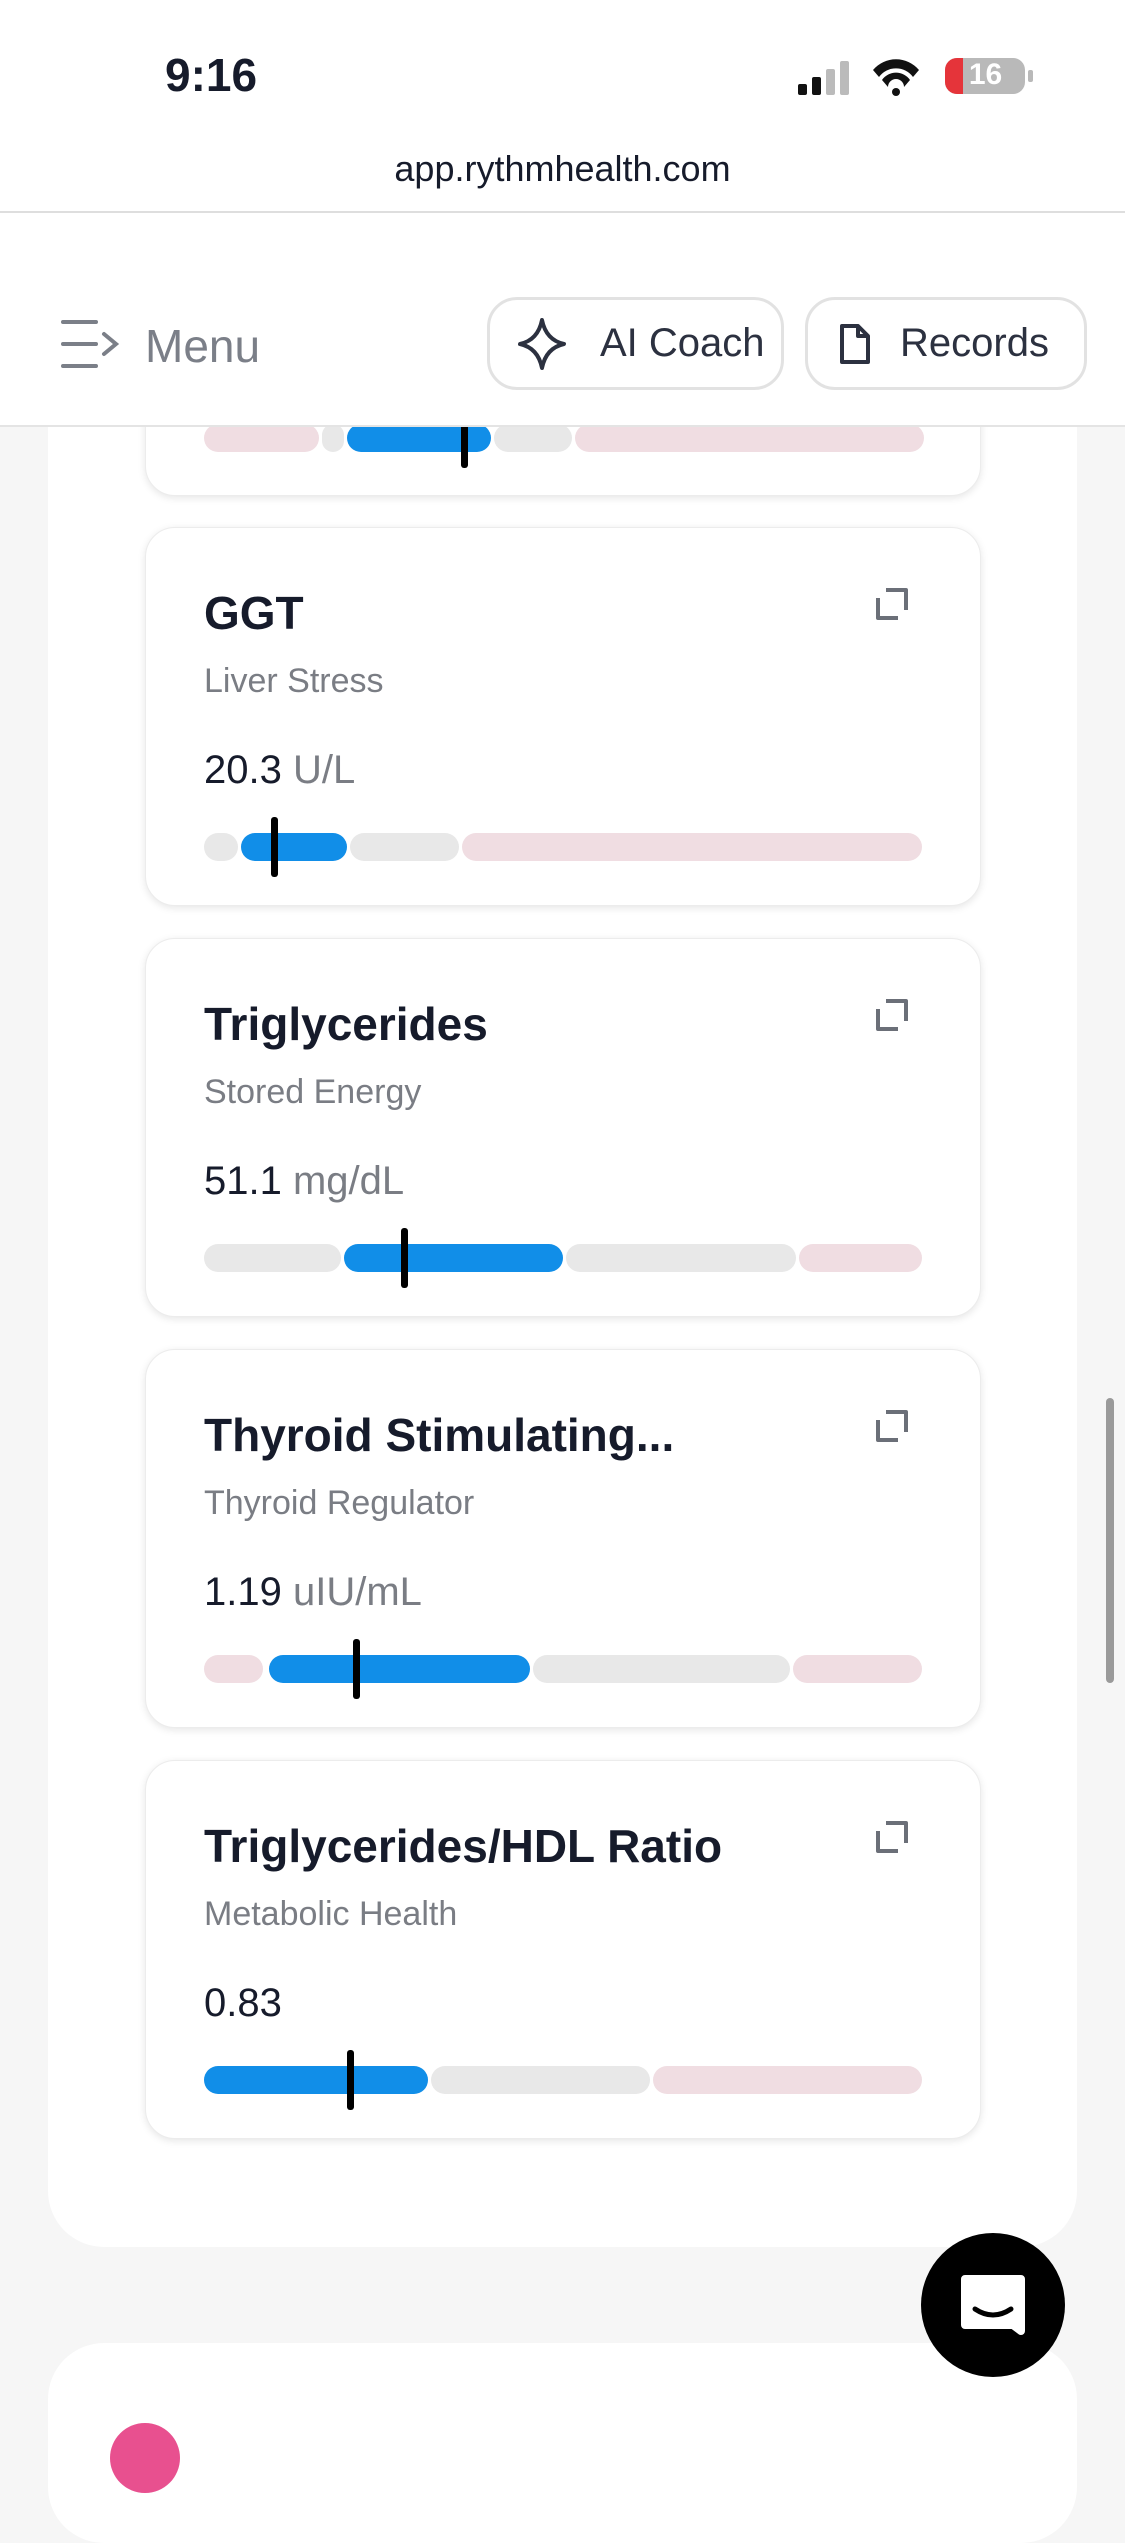 The image size is (1125, 2543). I want to click on value: 51.1, so click(243, 1181).